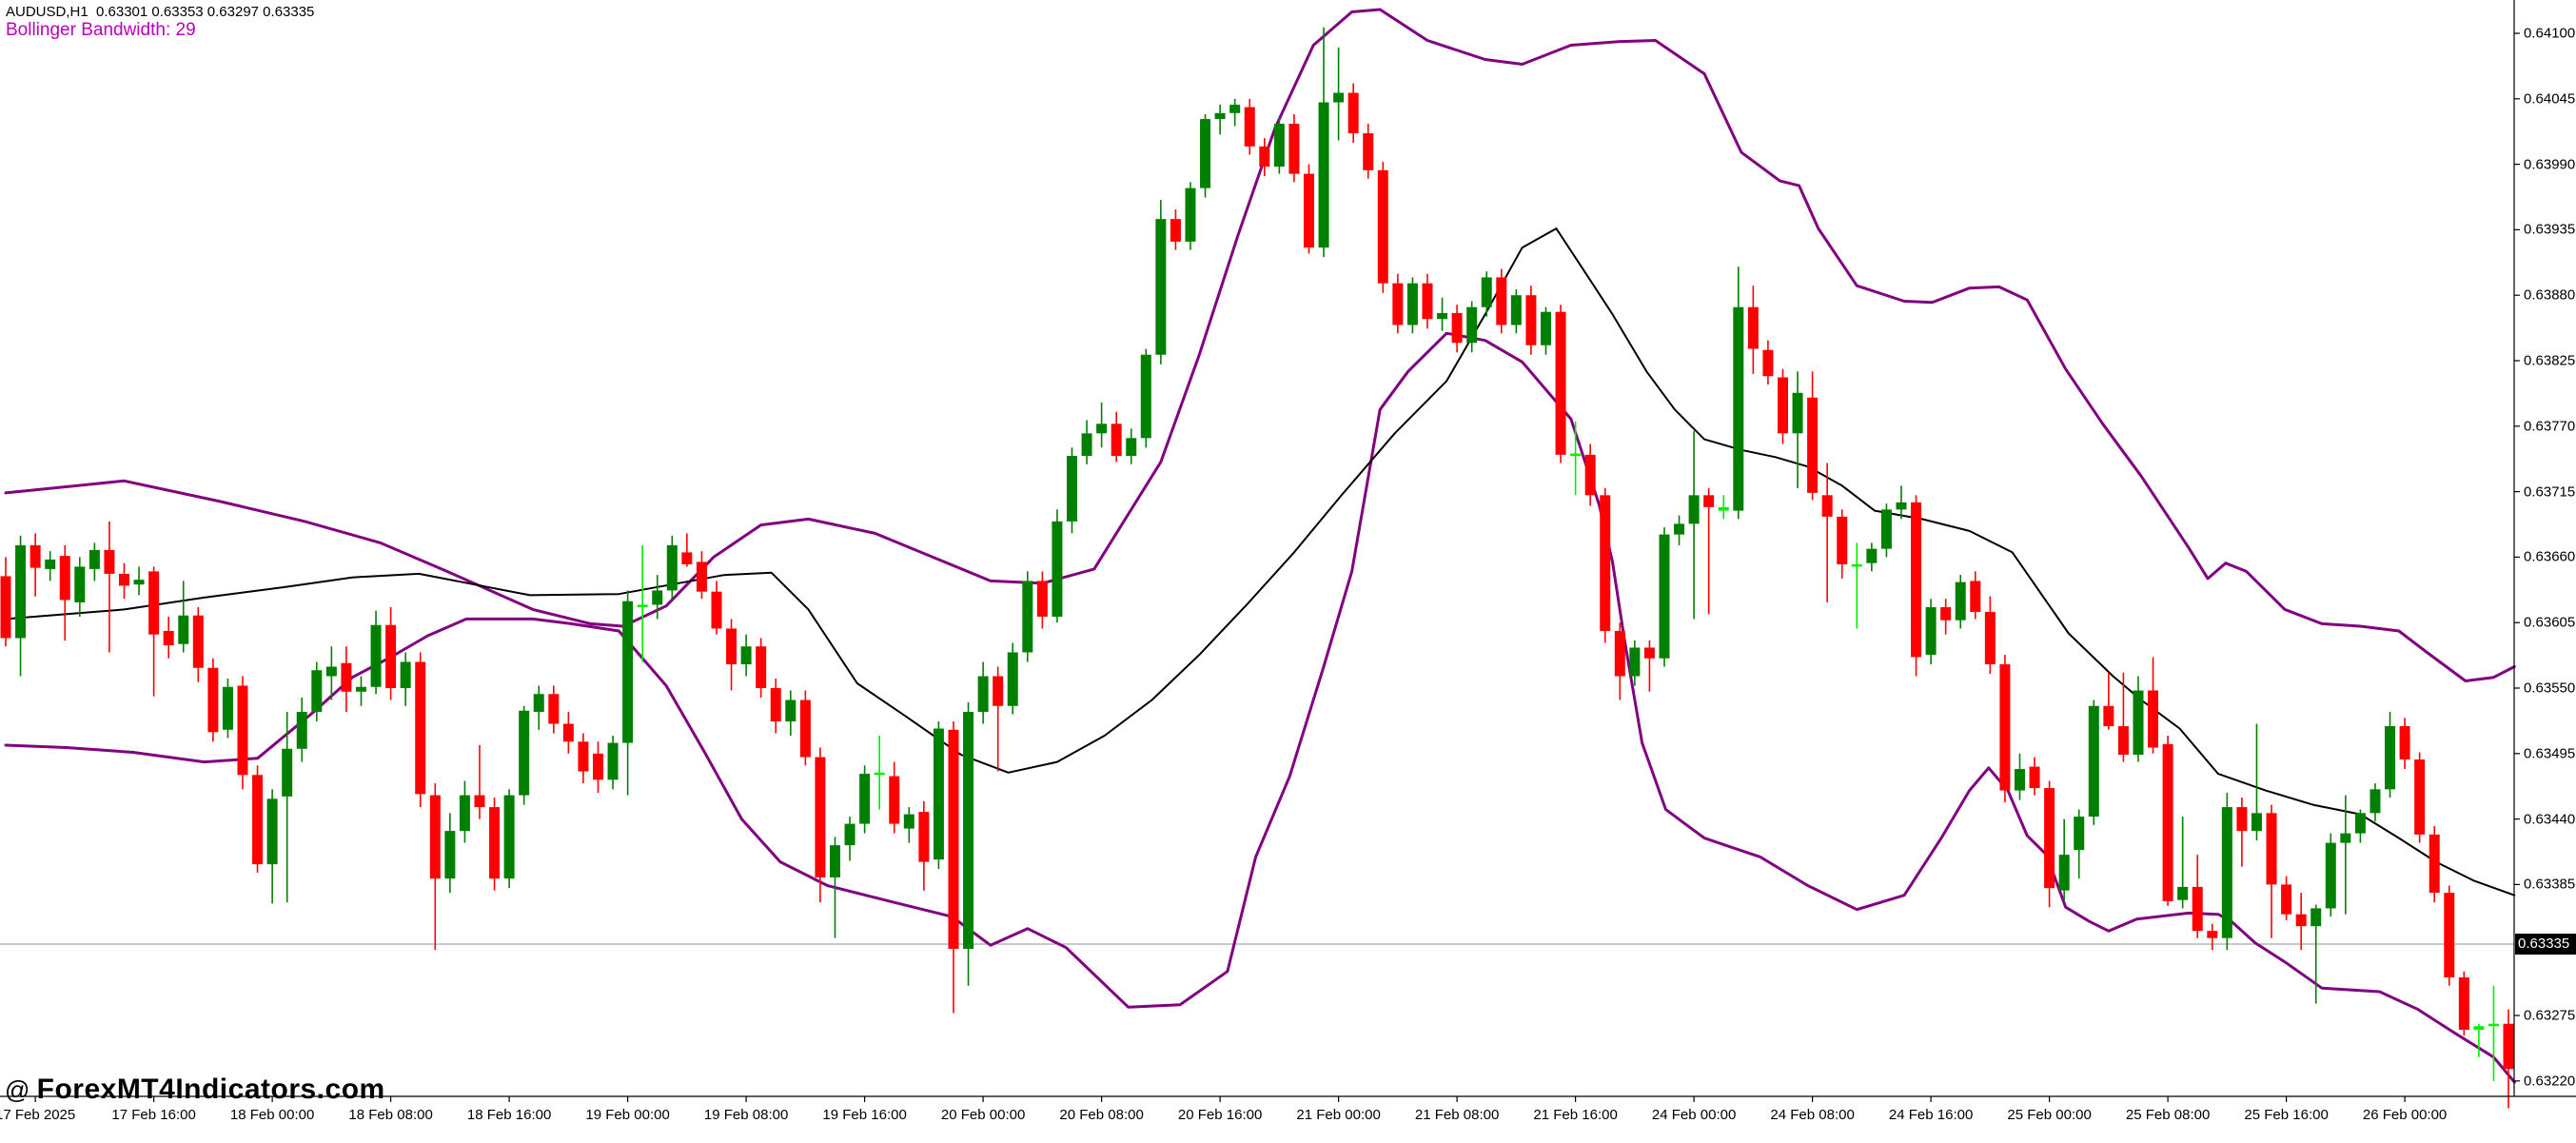 Image resolution: width=2576 pixels, height=1143 pixels. I want to click on time-axis-label: 25 Feb 08:00, so click(2168, 1115).